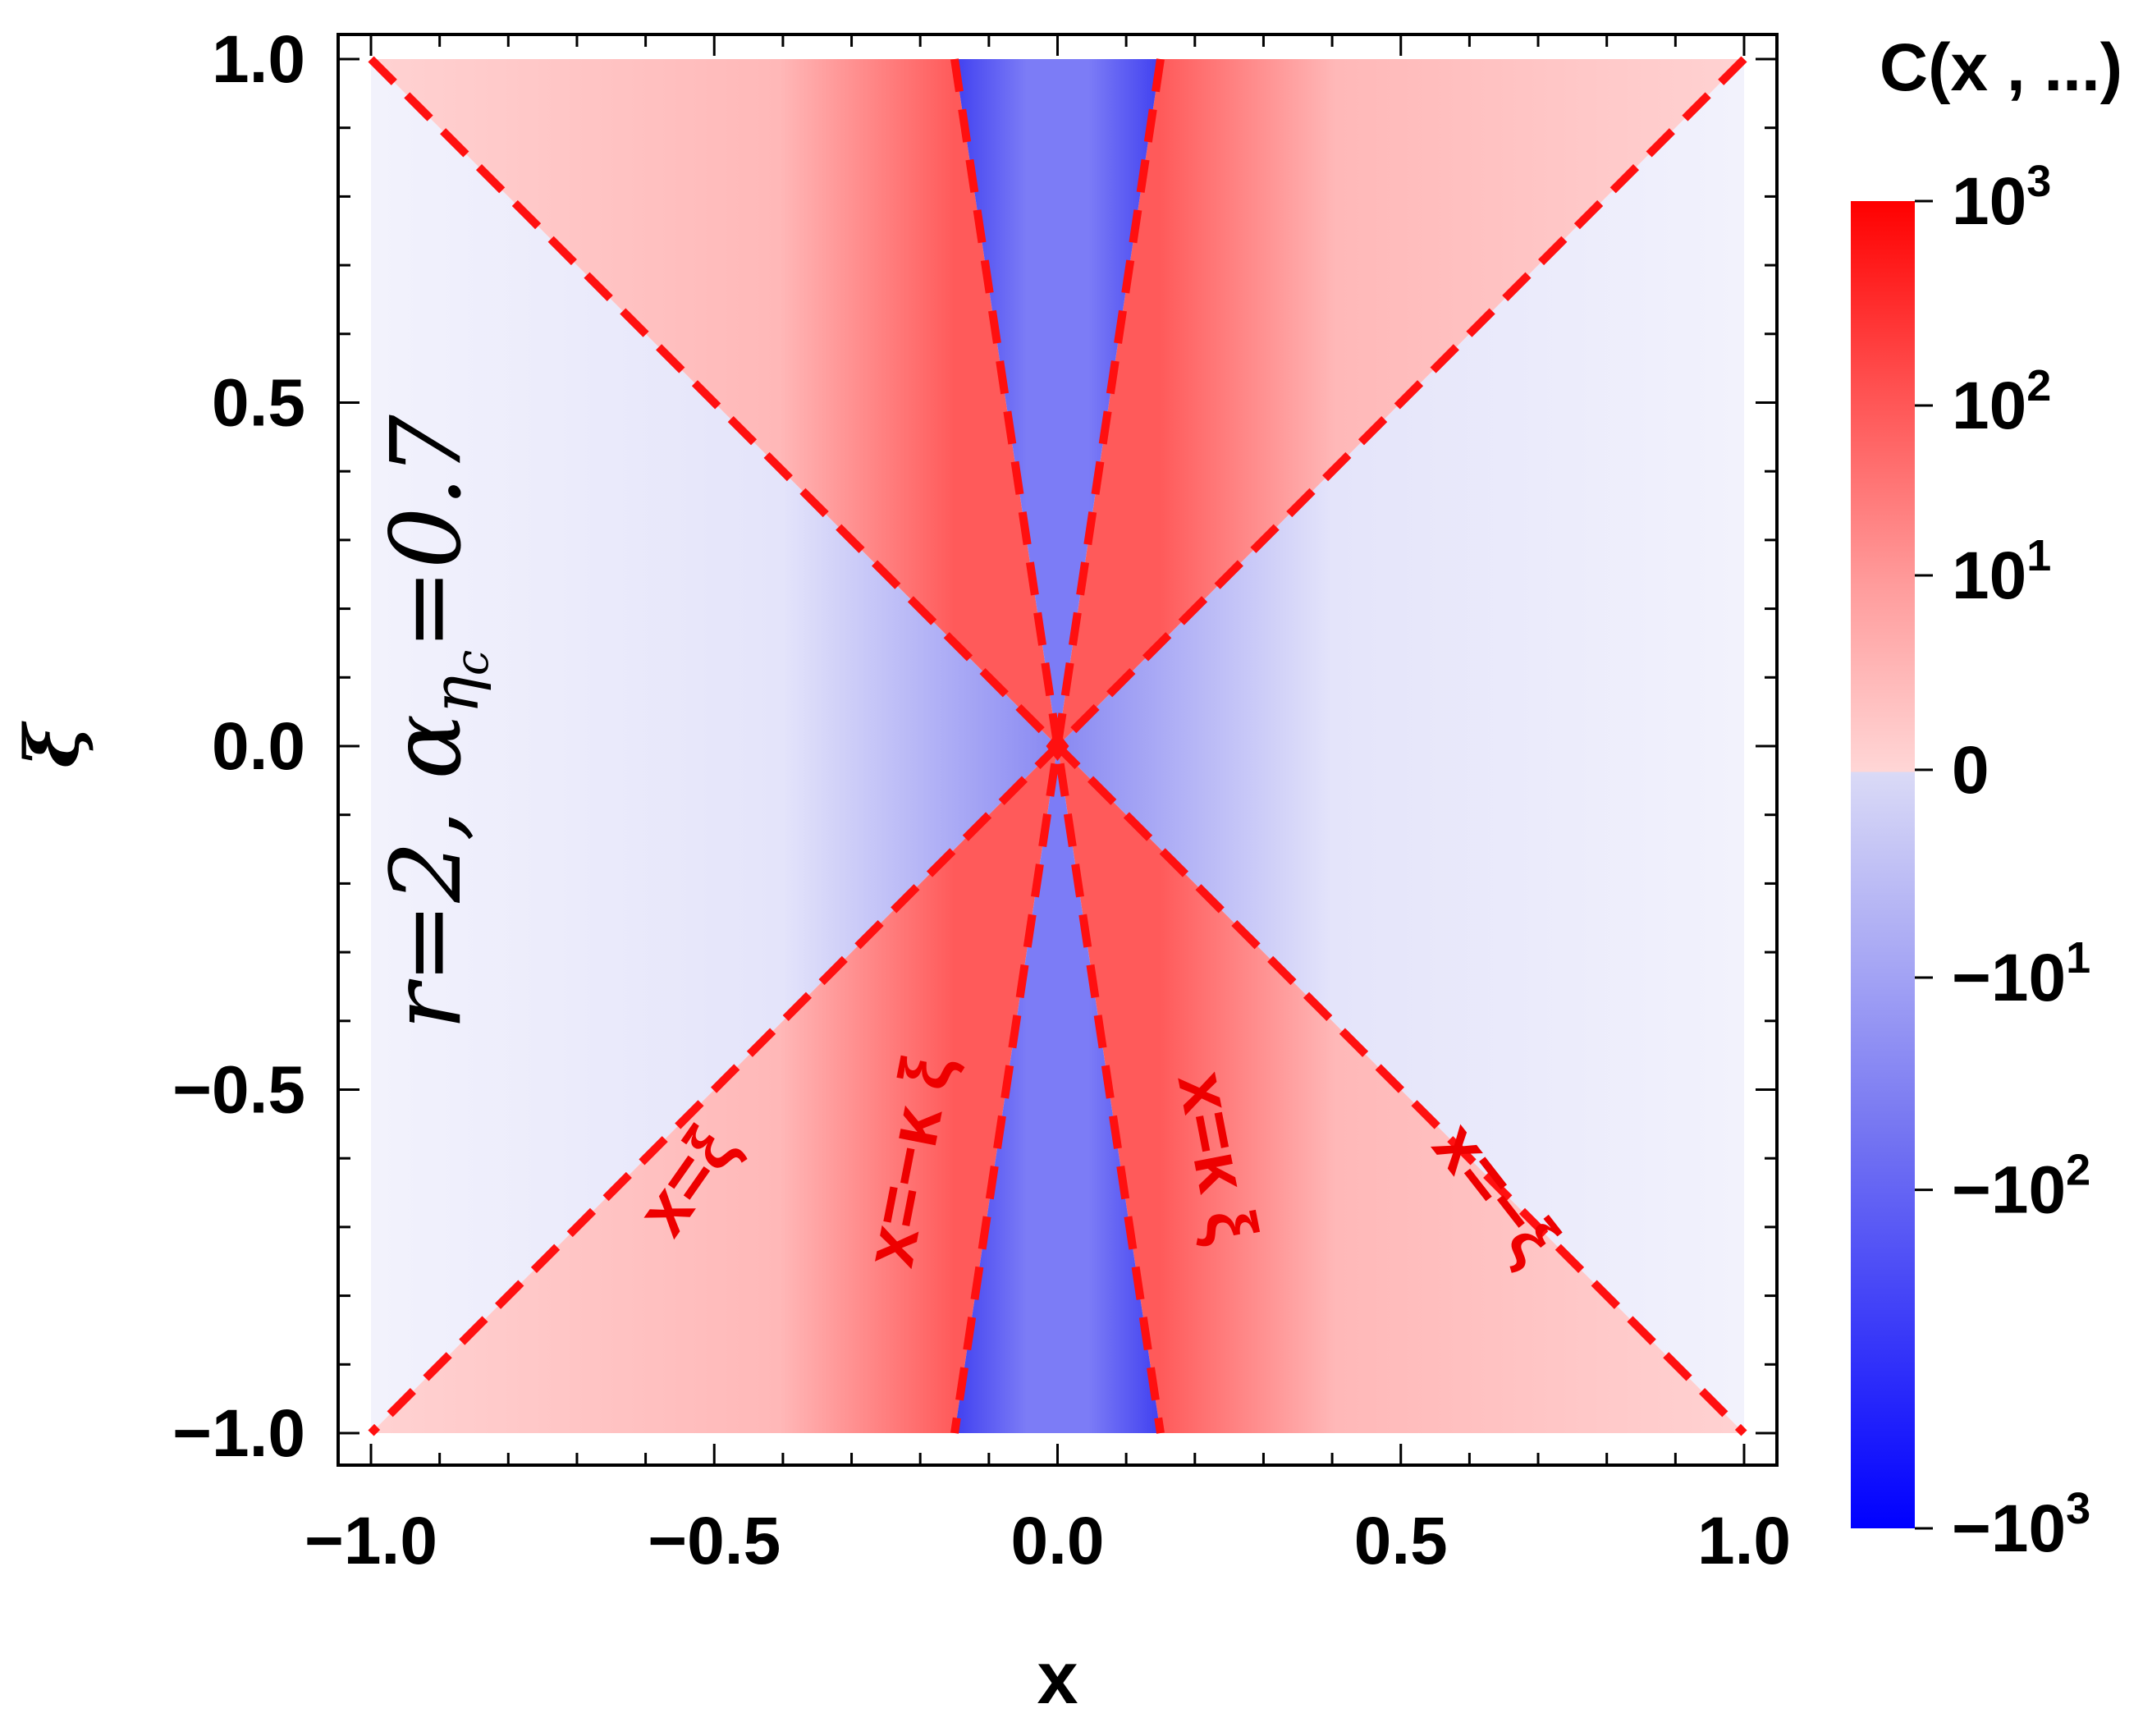  I want to click on colorbar-tick-label: −103, so click(2021, 1525).